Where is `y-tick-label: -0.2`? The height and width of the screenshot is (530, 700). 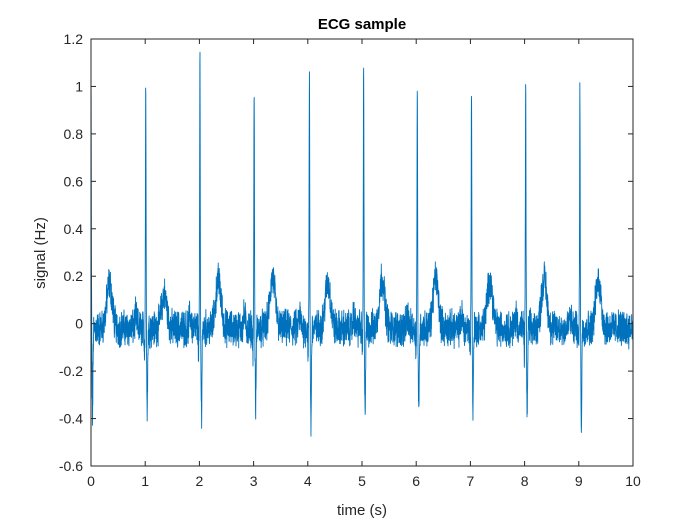
y-tick-label: -0.2 is located at coordinates (71, 371).